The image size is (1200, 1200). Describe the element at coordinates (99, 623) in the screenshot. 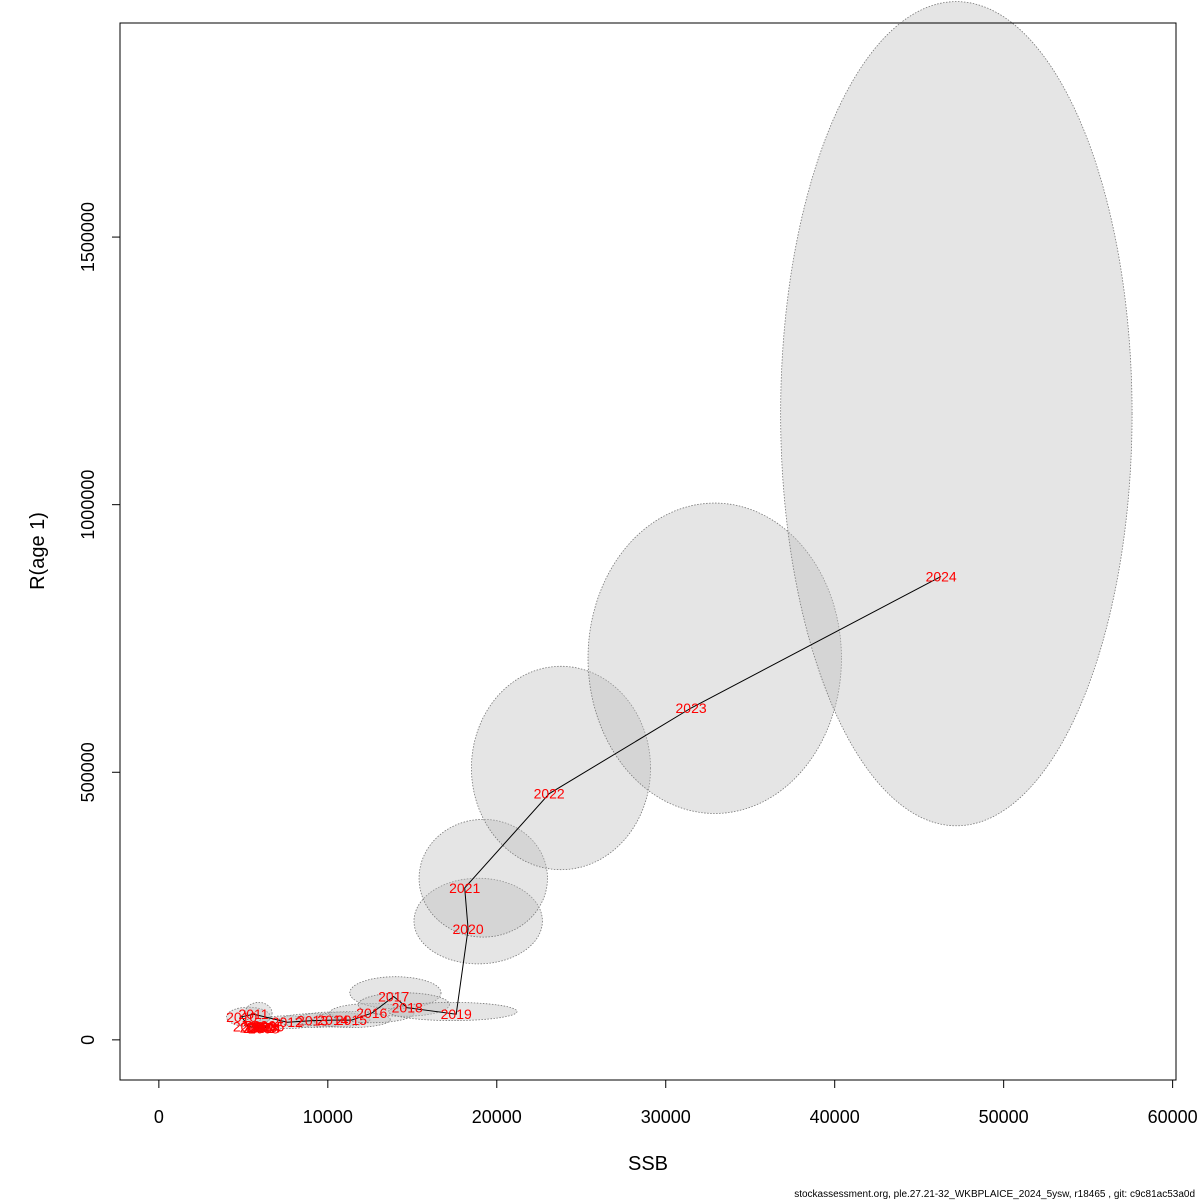

I see `y-axis: 0 500000 1000000 1500000` at that location.